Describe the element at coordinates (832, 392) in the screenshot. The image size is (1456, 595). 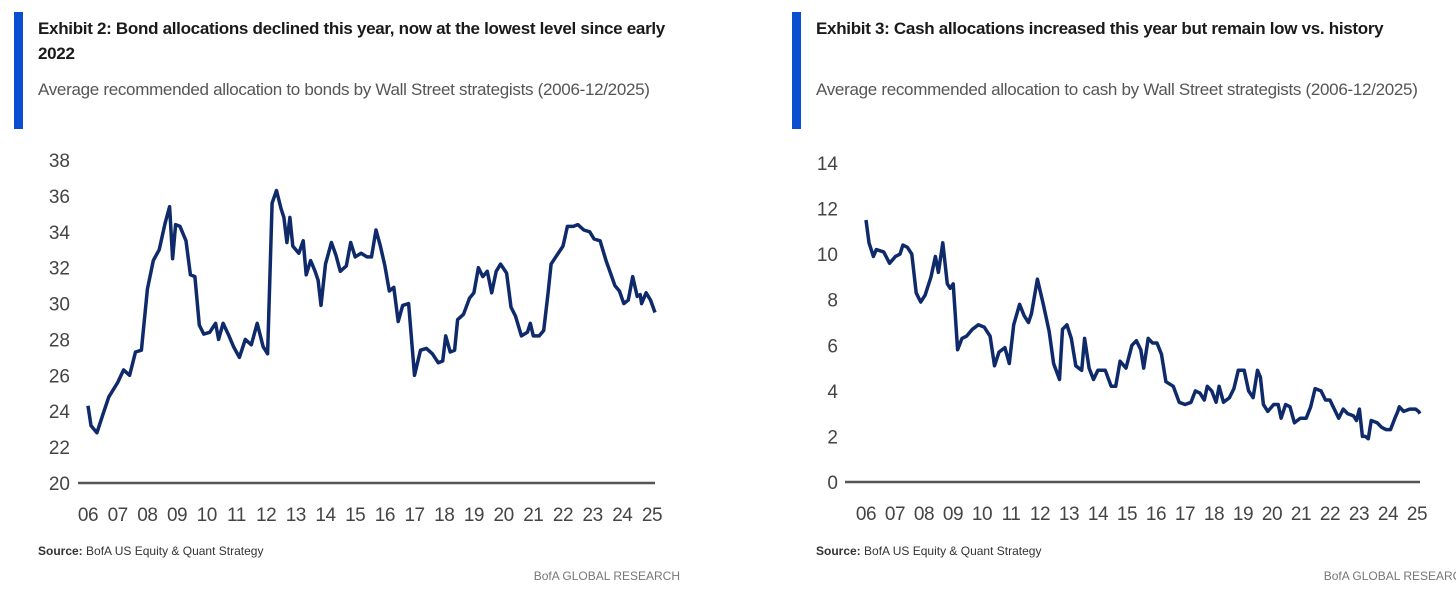
I see `y-tick-label: 4` at that location.